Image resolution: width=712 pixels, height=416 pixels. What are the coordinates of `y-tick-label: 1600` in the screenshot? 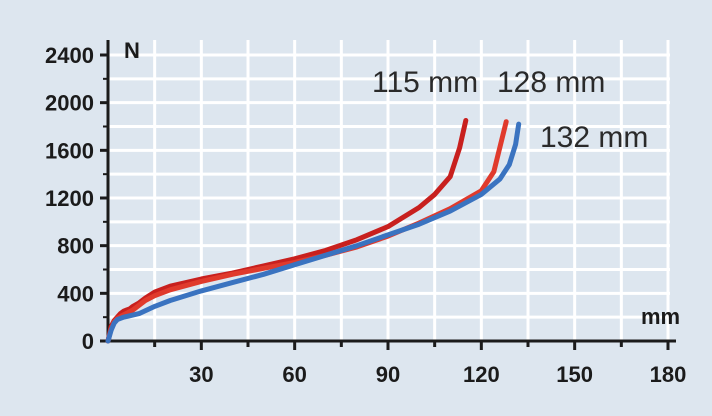 It's located at (69, 150).